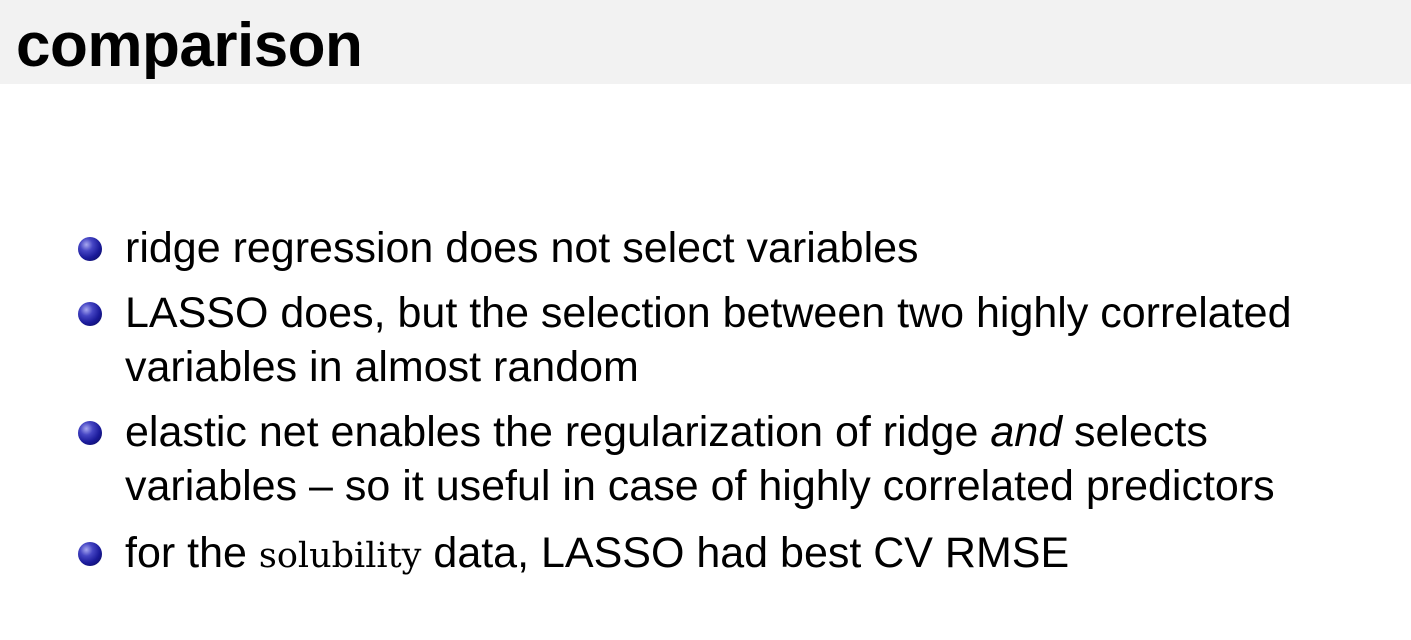  I want to click on bullet-text-line: variables in almost random, so click(382, 367).